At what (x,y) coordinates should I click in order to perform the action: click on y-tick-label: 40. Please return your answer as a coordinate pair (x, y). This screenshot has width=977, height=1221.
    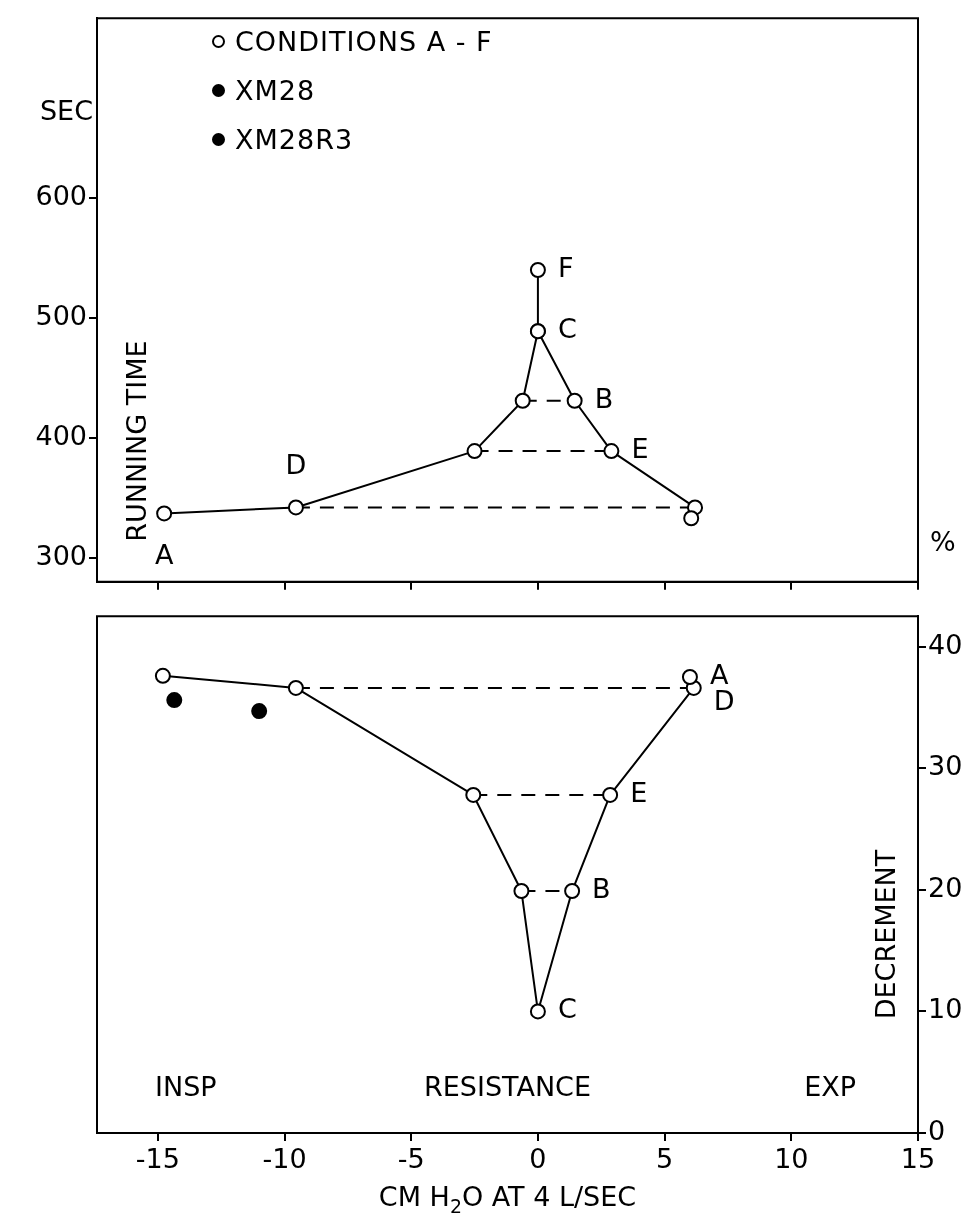
    Looking at the image, I should click on (945, 644).